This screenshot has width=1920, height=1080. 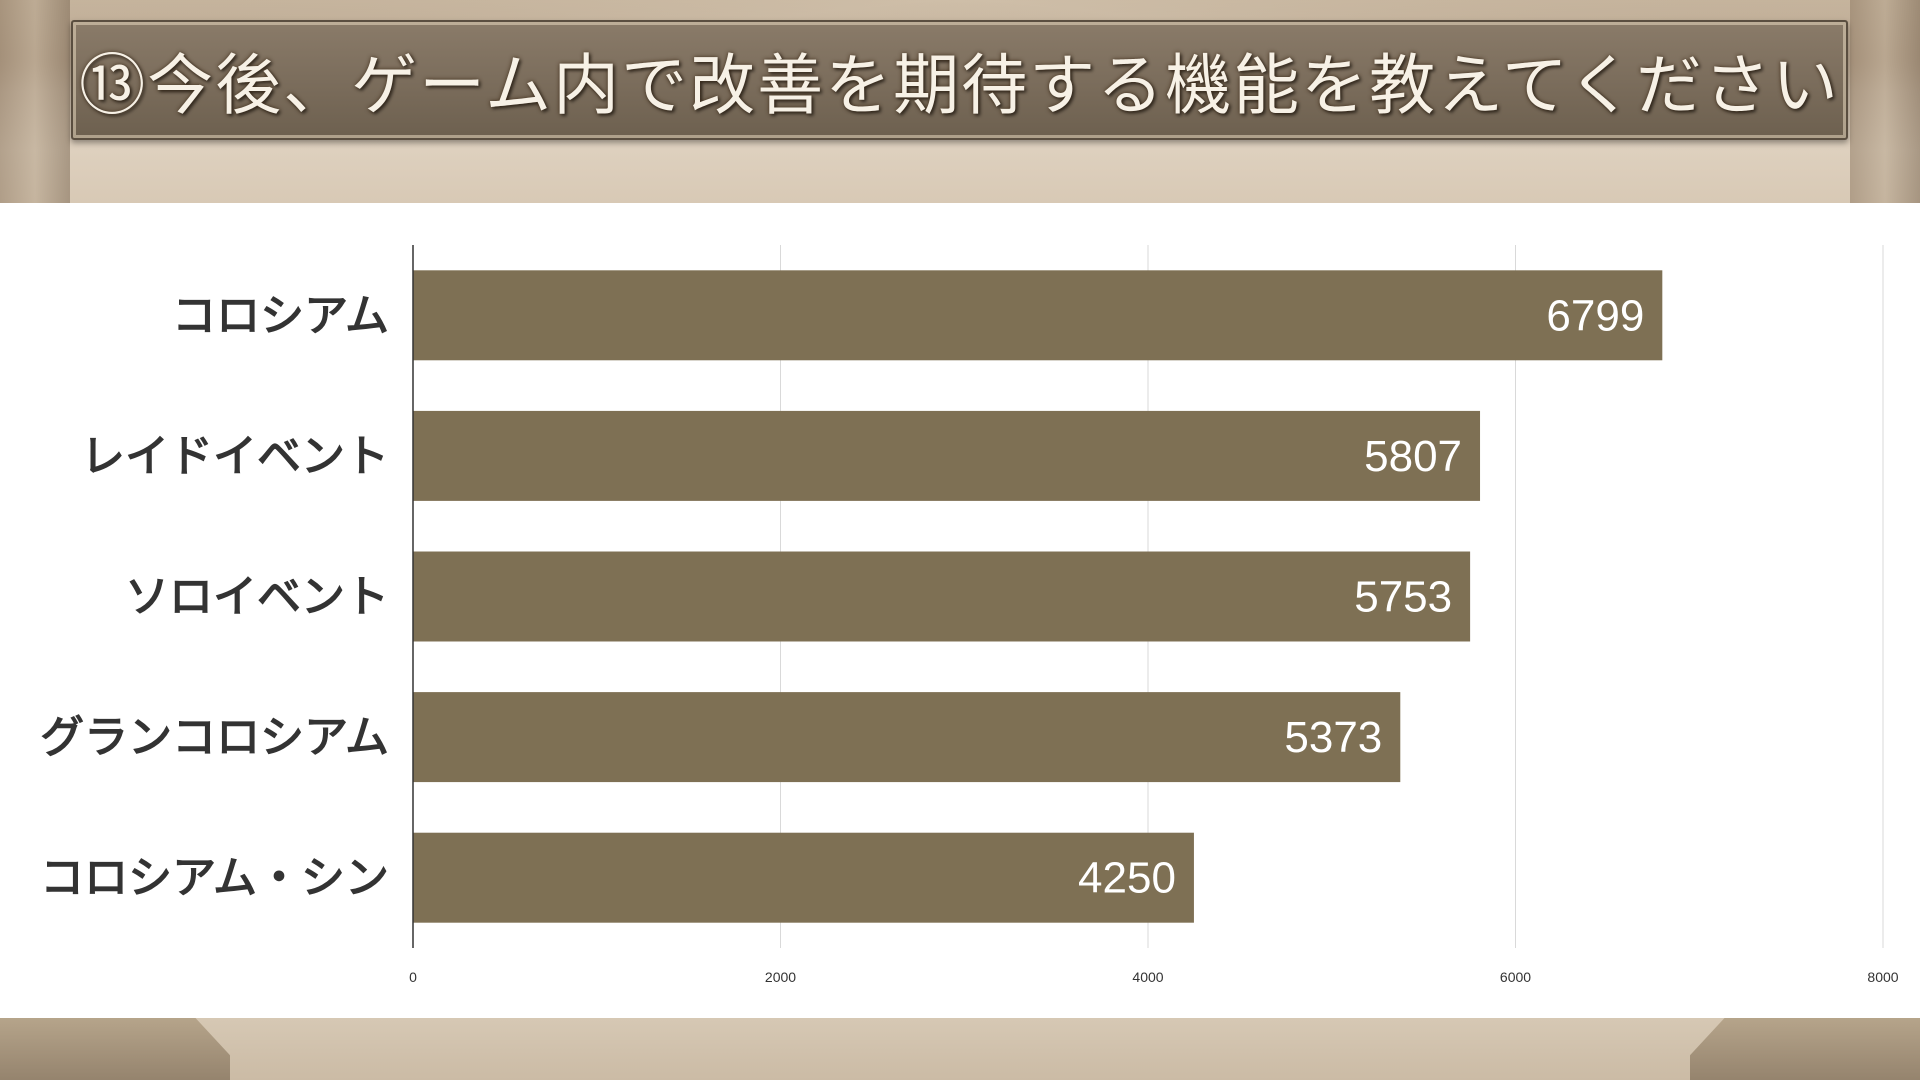 What do you see at coordinates (1805, 1049) in the screenshot?
I see `right-book-decoration` at bounding box center [1805, 1049].